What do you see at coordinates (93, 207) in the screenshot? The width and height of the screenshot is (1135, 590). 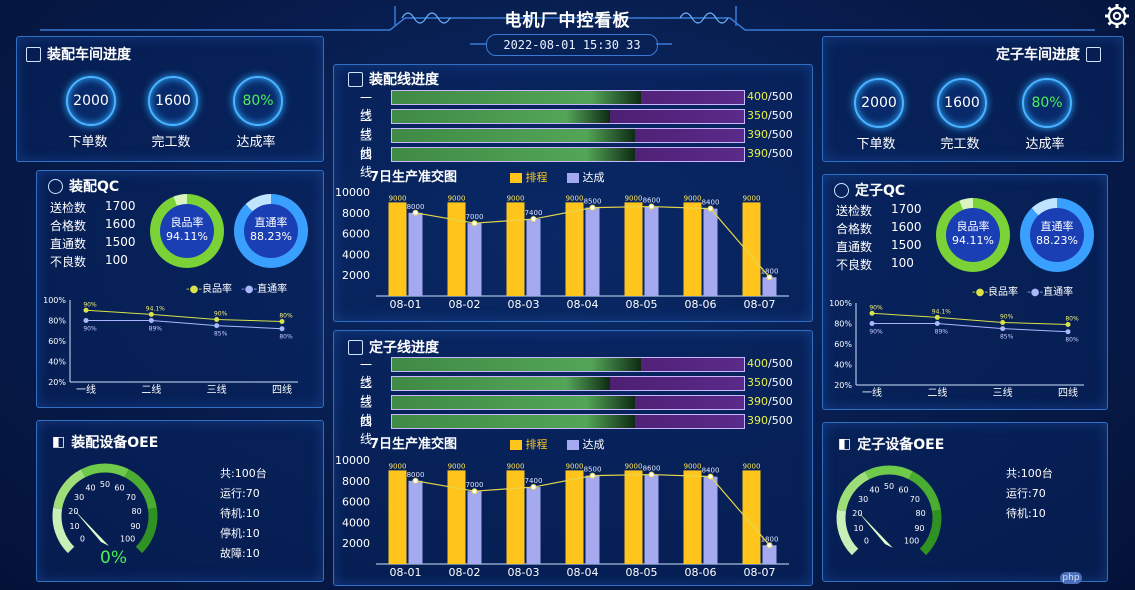 I see `qc-row: 送检数 1700` at bounding box center [93, 207].